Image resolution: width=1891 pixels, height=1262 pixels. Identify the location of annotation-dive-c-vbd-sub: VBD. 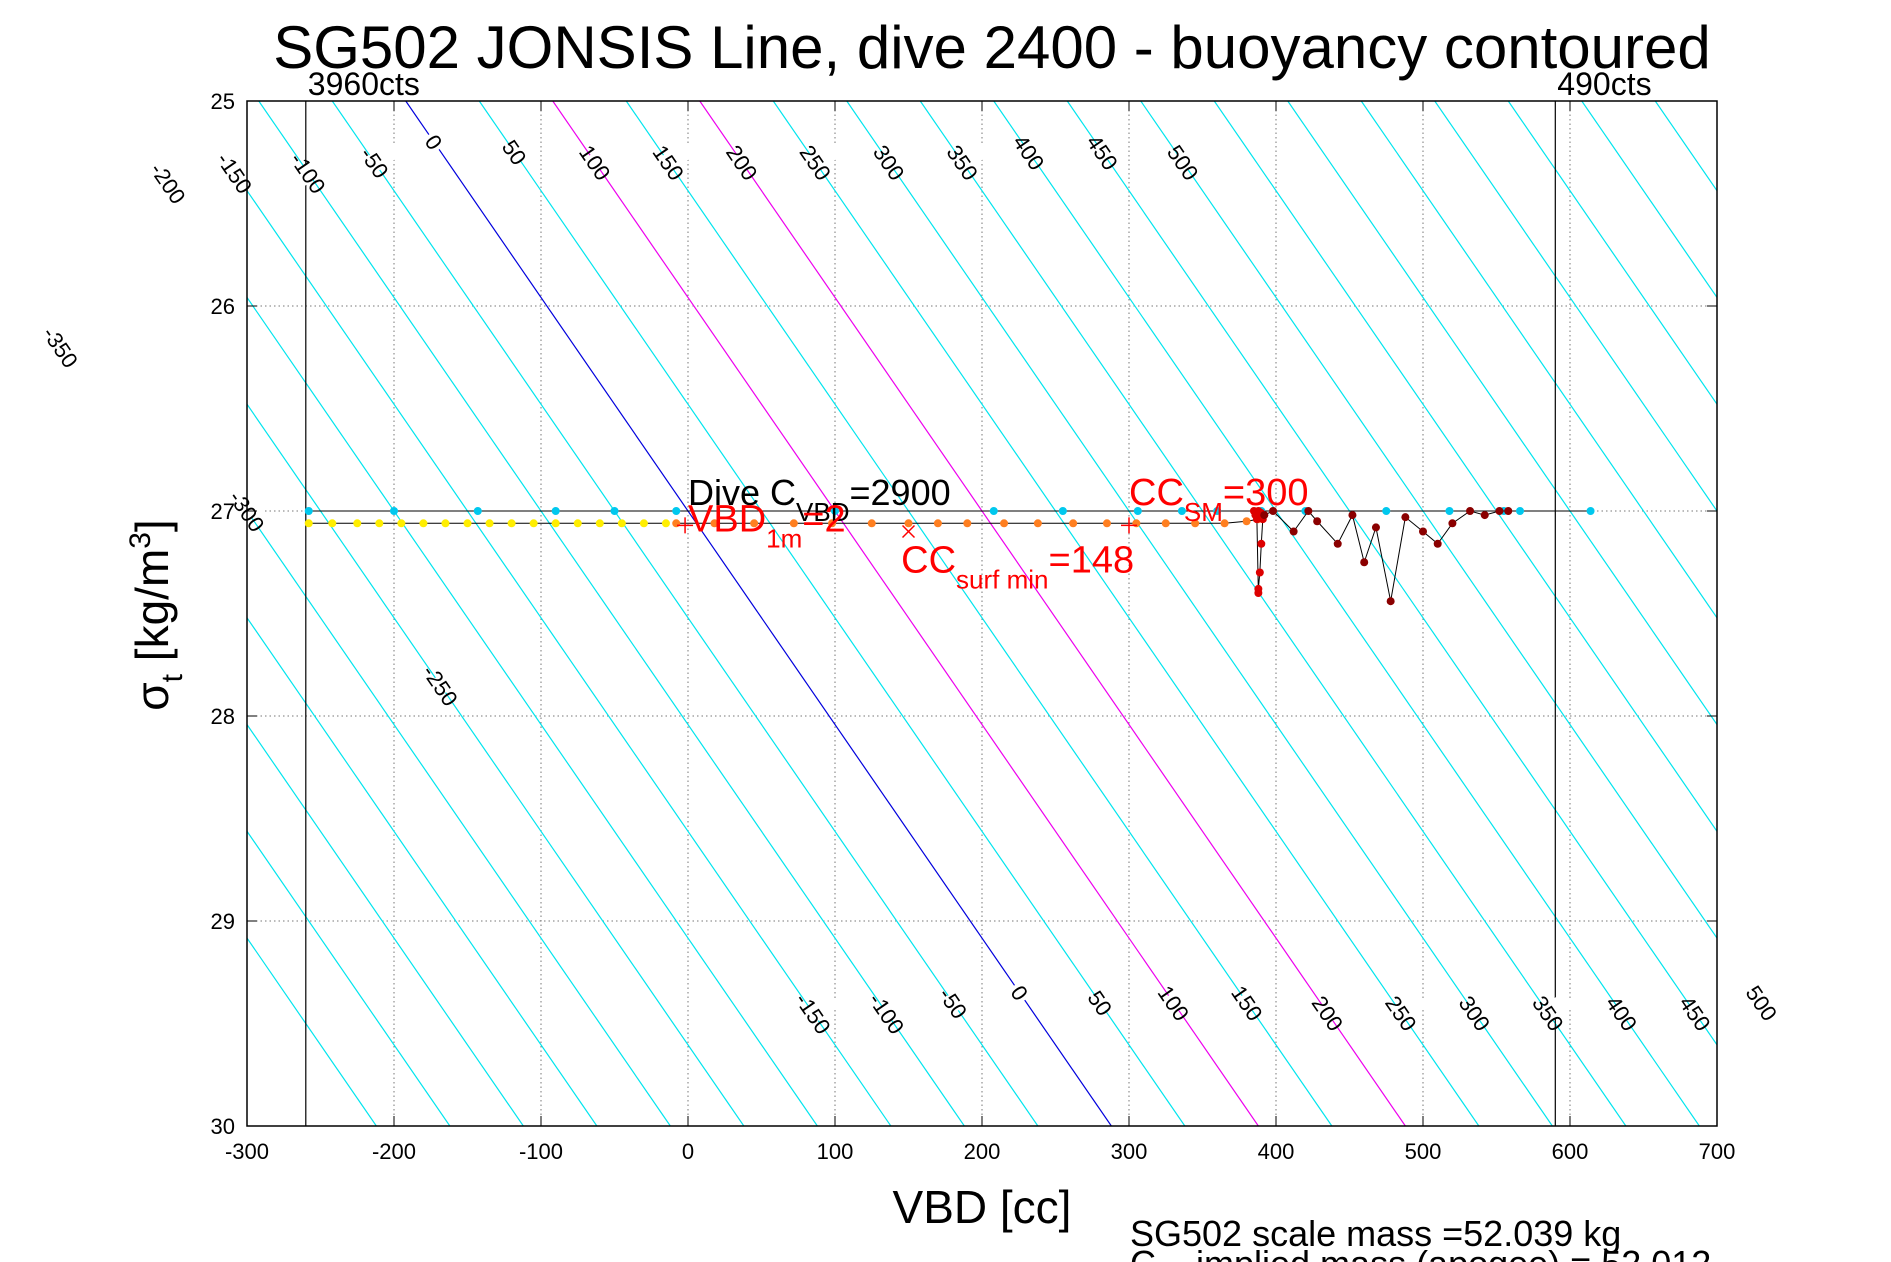
(822, 512).